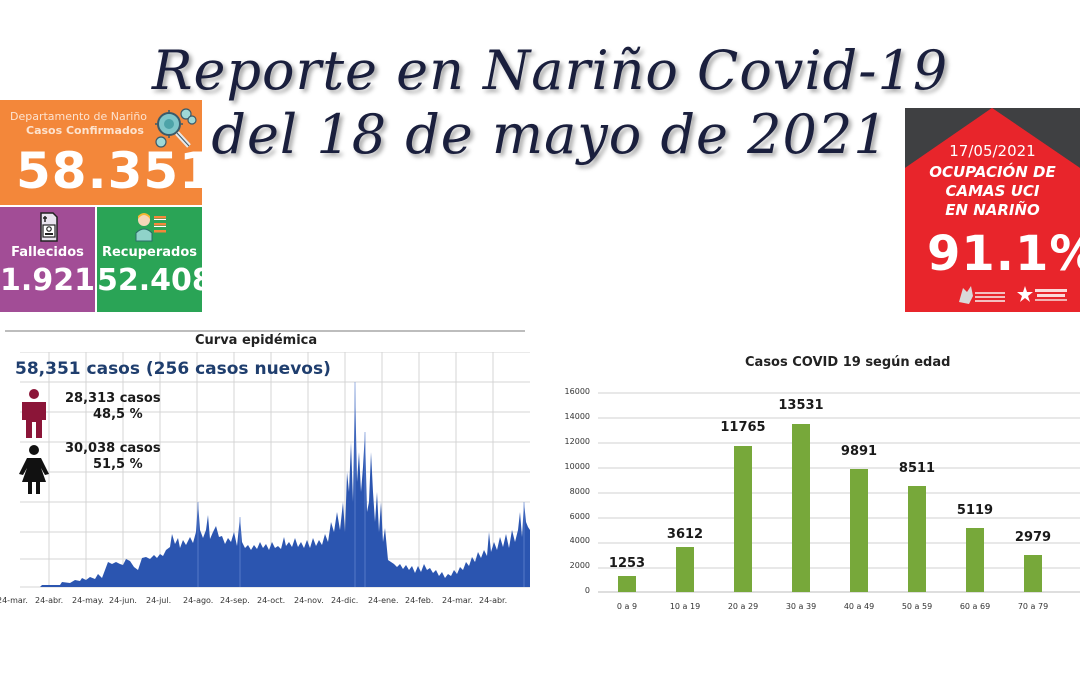  What do you see at coordinates (113, 448) in the screenshot?
I see `female-cases: 30,038 casos` at bounding box center [113, 448].